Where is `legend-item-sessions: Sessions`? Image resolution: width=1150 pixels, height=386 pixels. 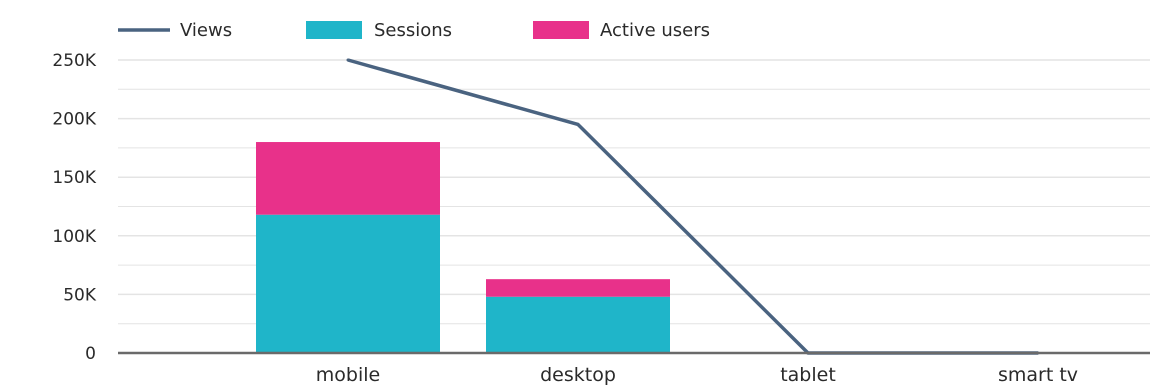
legend-item-sessions: Sessions is located at coordinates (379, 30).